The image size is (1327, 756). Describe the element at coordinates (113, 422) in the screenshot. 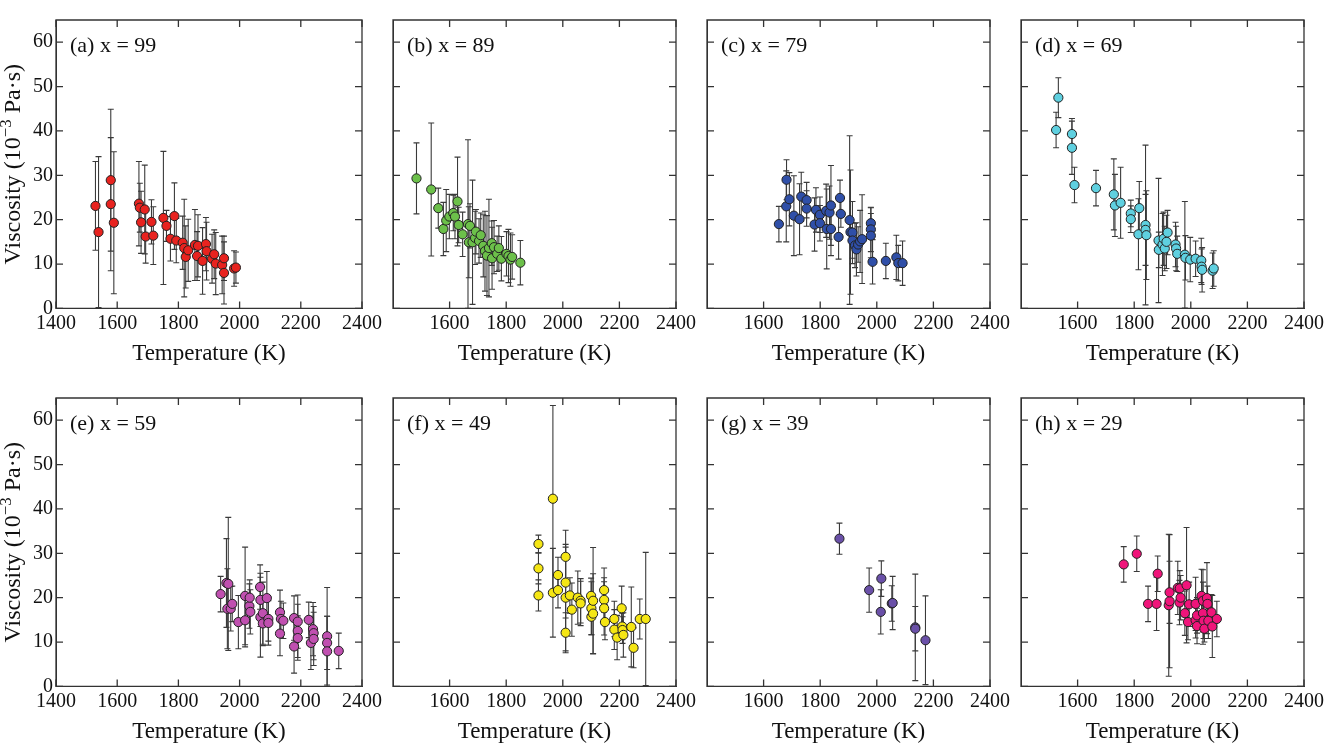

I see `text: (e) x = 59` at that location.